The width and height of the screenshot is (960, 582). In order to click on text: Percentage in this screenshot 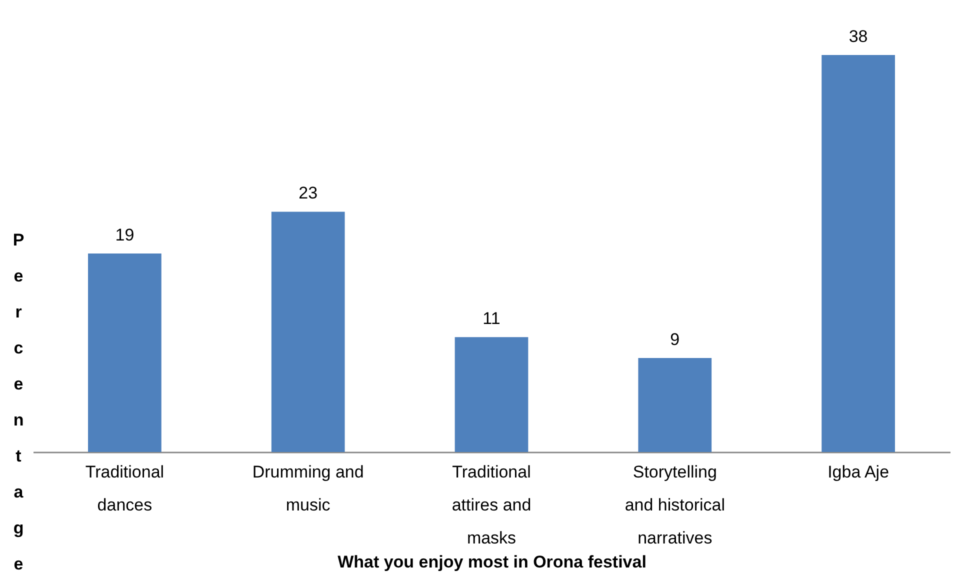, I will do `click(18, 402)`.